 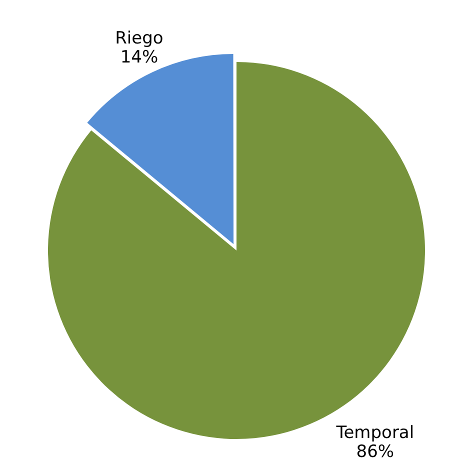 I want to click on slice-label: Temporal, so click(x=374, y=433).